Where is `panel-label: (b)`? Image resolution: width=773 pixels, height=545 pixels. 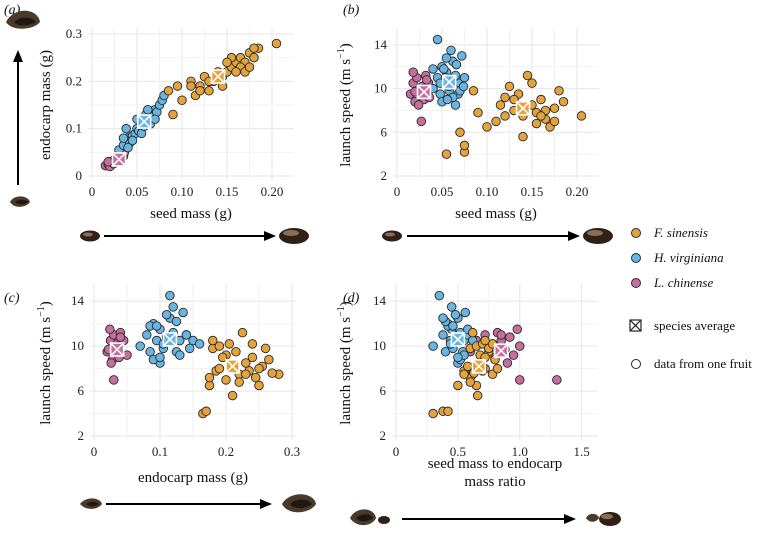
panel-label: (b) is located at coordinates (351, 10).